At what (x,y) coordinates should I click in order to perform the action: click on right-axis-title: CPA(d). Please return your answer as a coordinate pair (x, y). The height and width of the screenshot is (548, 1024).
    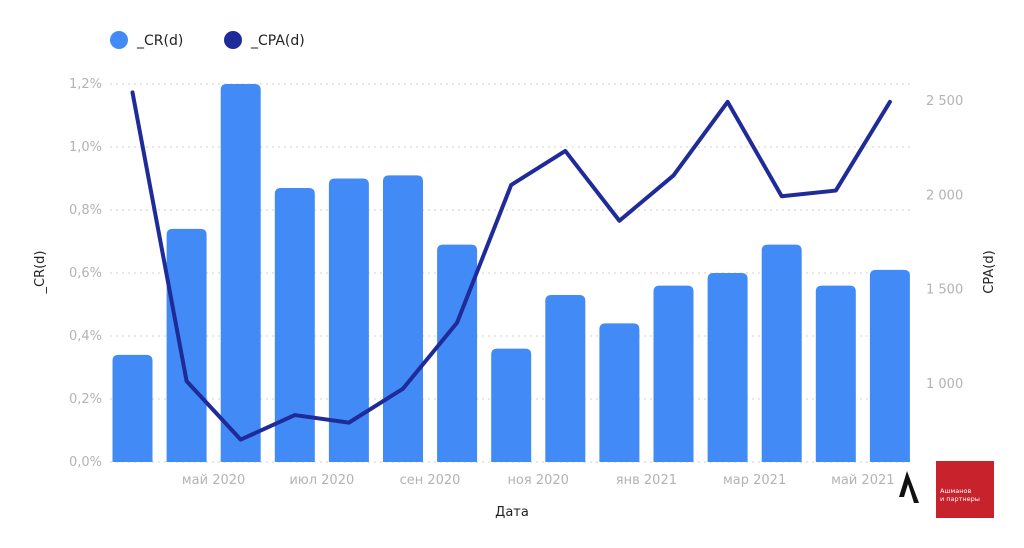
    Looking at the image, I should click on (989, 271).